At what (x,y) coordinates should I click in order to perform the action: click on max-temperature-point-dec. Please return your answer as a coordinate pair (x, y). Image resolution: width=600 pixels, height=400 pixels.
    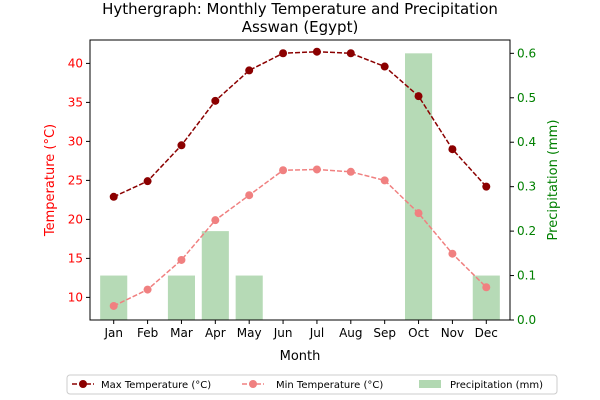
    Looking at the image, I should click on (486, 186).